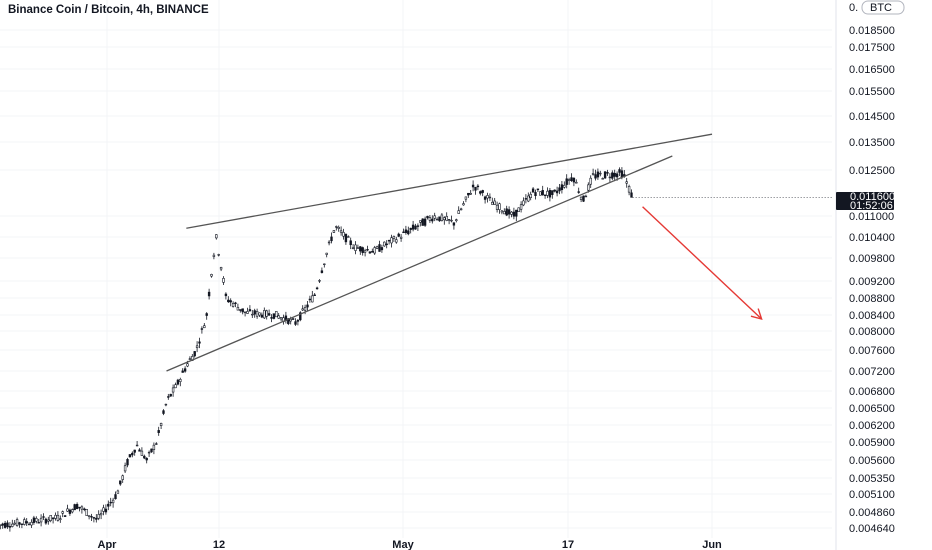  I want to click on currency-badge: BTC, so click(883, 7).